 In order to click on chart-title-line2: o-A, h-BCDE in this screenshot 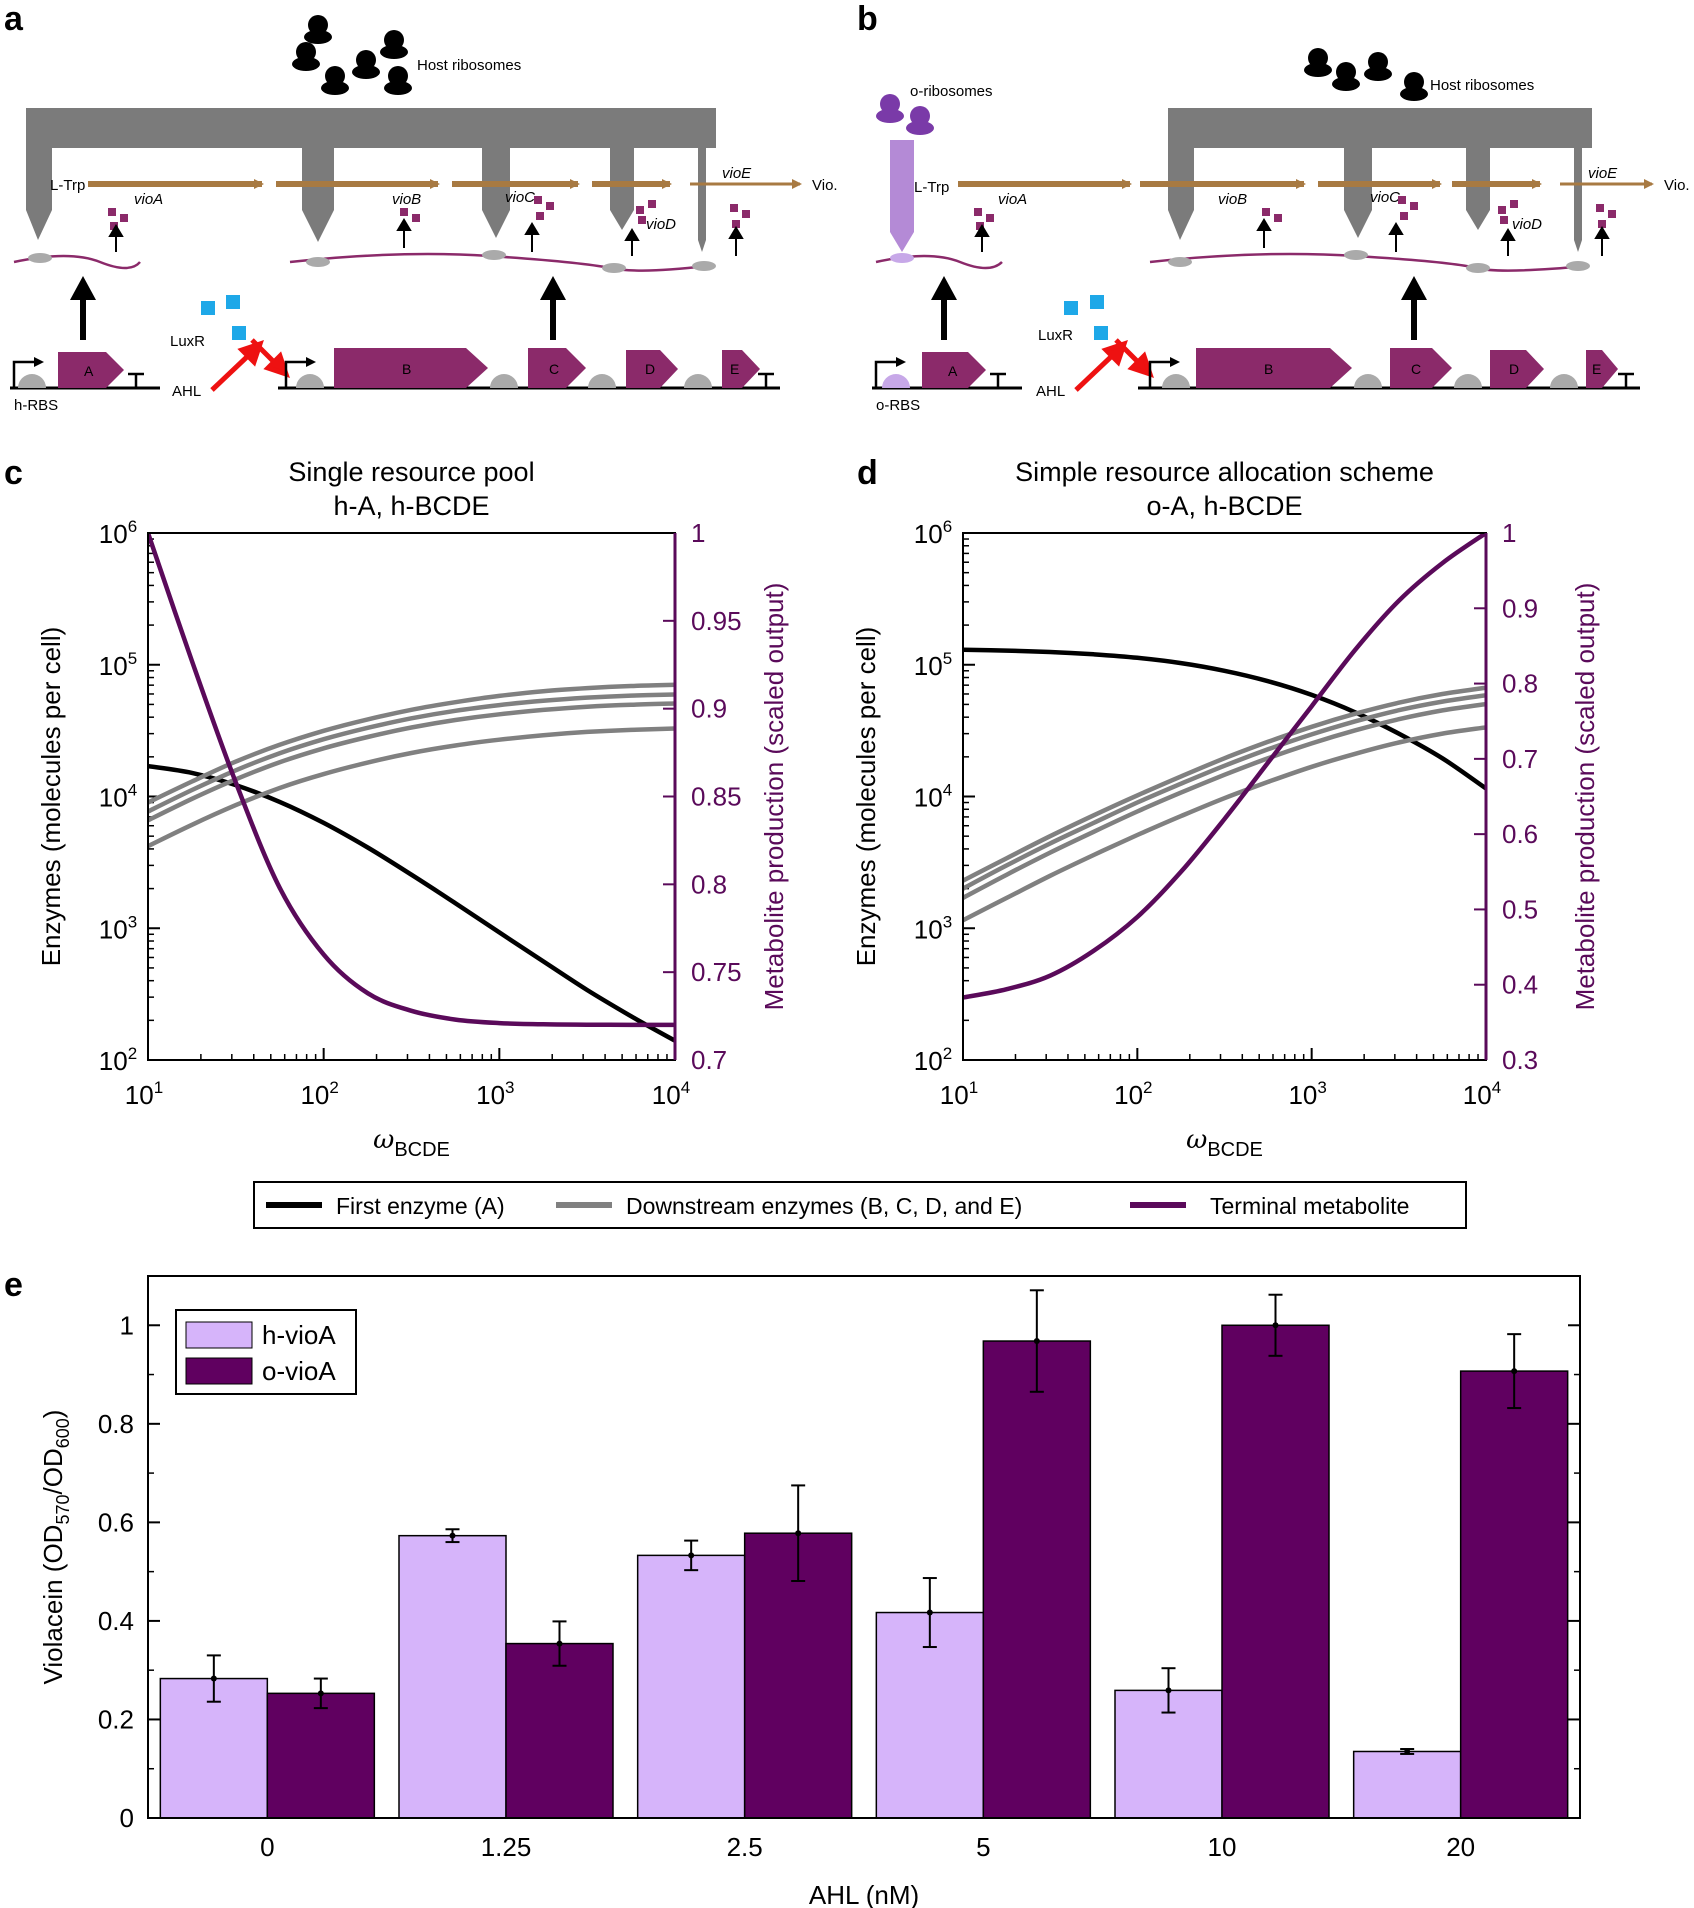, I will do `click(1224, 506)`.